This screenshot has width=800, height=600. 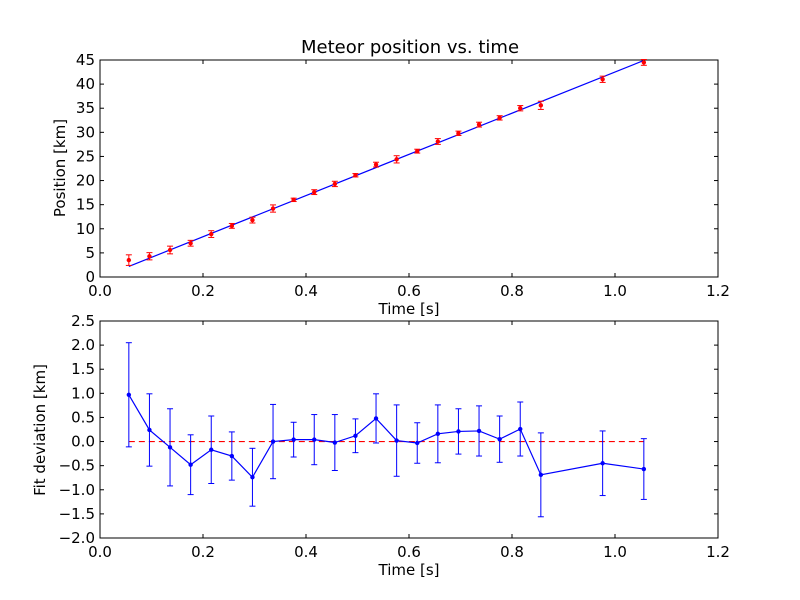 I want to click on y-tick-label: 20, so click(x=85, y=181).